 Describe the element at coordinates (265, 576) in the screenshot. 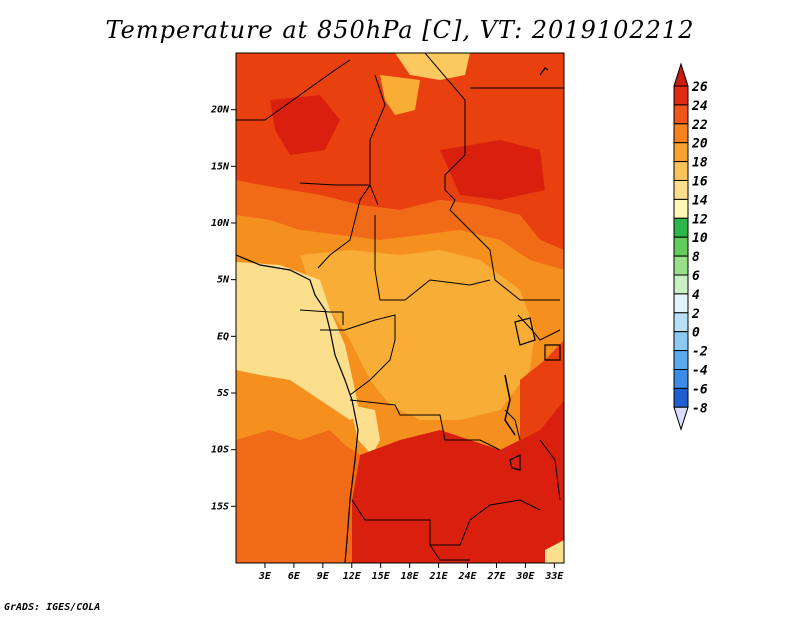

I see `lon-tick-label: 3E` at that location.